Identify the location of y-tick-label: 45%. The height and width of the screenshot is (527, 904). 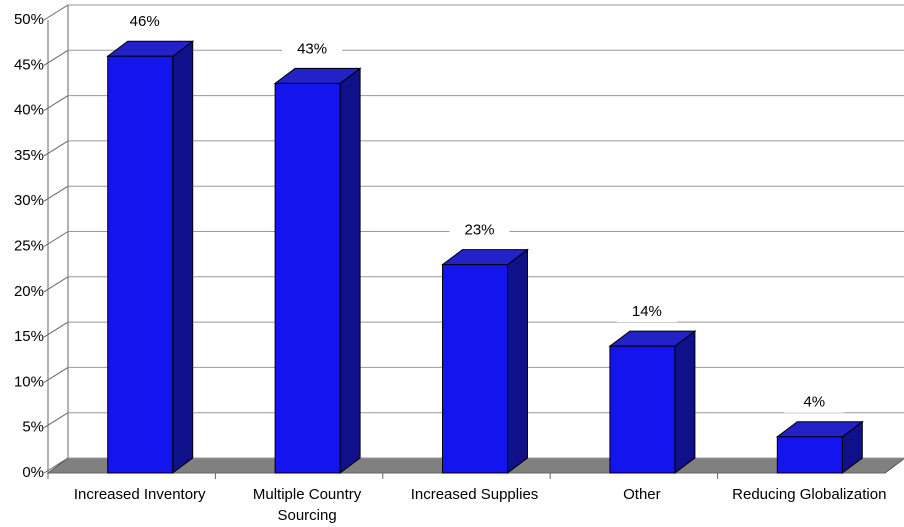
(29, 64).